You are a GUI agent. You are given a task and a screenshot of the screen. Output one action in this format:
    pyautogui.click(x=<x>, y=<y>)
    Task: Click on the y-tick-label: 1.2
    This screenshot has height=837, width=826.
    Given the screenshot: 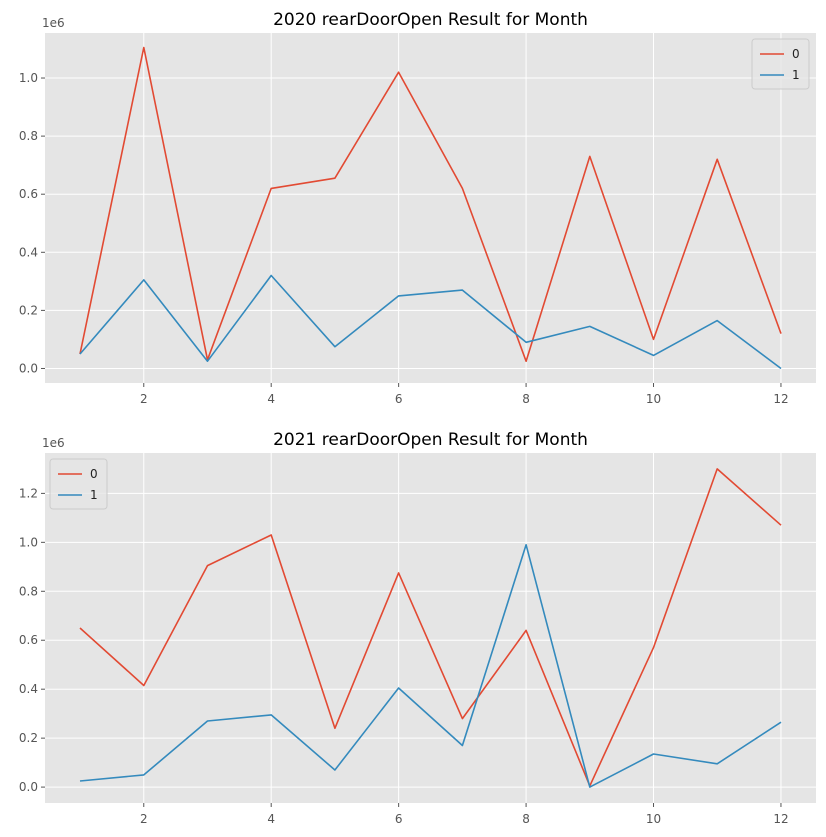 What is the action you would take?
    pyautogui.click(x=28, y=493)
    